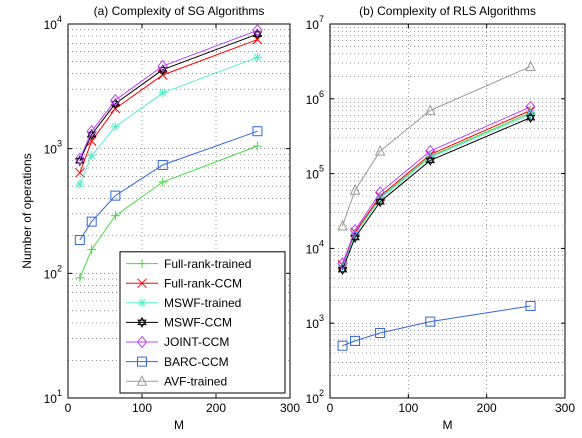  What do you see at coordinates (315, 98) in the screenshot?
I see `y-tick-label: 10⁶` at bounding box center [315, 98].